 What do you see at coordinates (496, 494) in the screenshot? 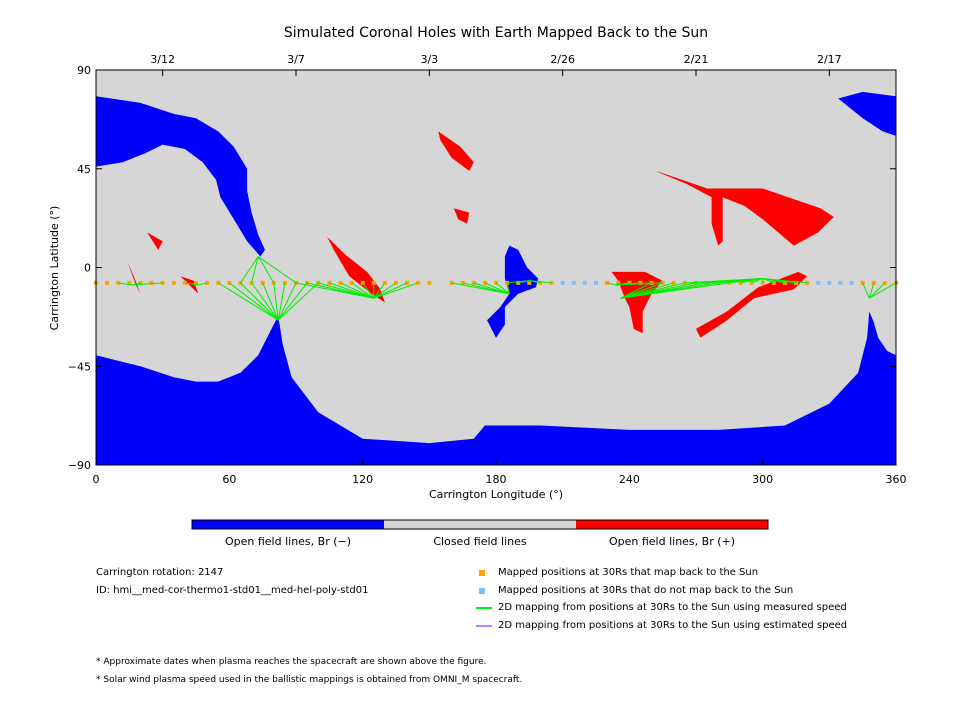
I see `x-axis-label: Carrington Longitude (°)` at bounding box center [496, 494].